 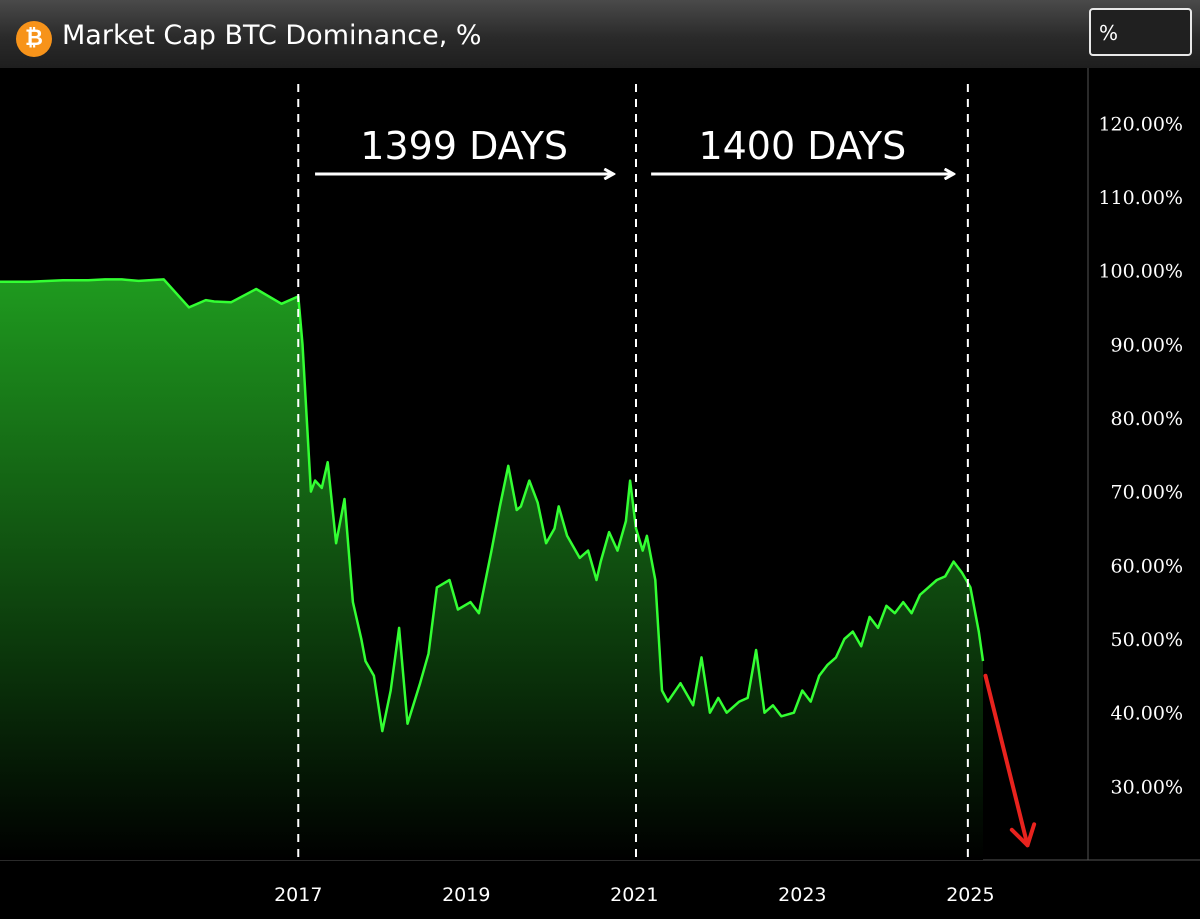 I want to click on trend-arrow-head, so click(x=1023, y=835).